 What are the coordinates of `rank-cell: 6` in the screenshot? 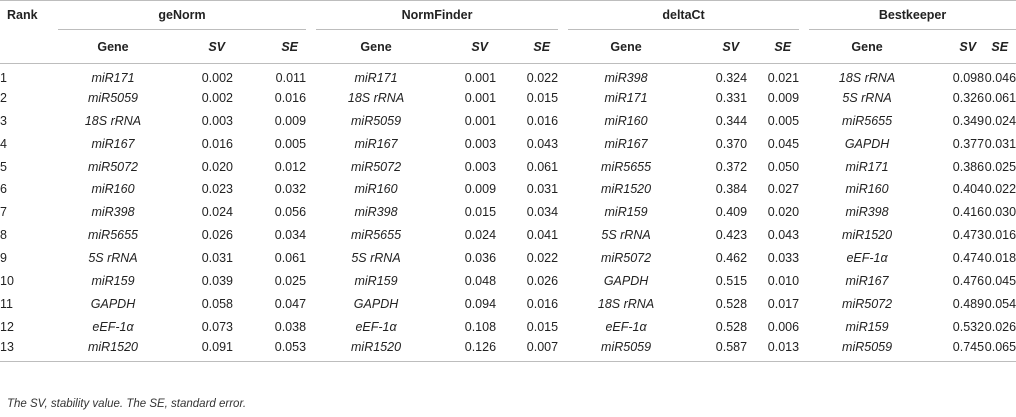 It's located at (3, 189).